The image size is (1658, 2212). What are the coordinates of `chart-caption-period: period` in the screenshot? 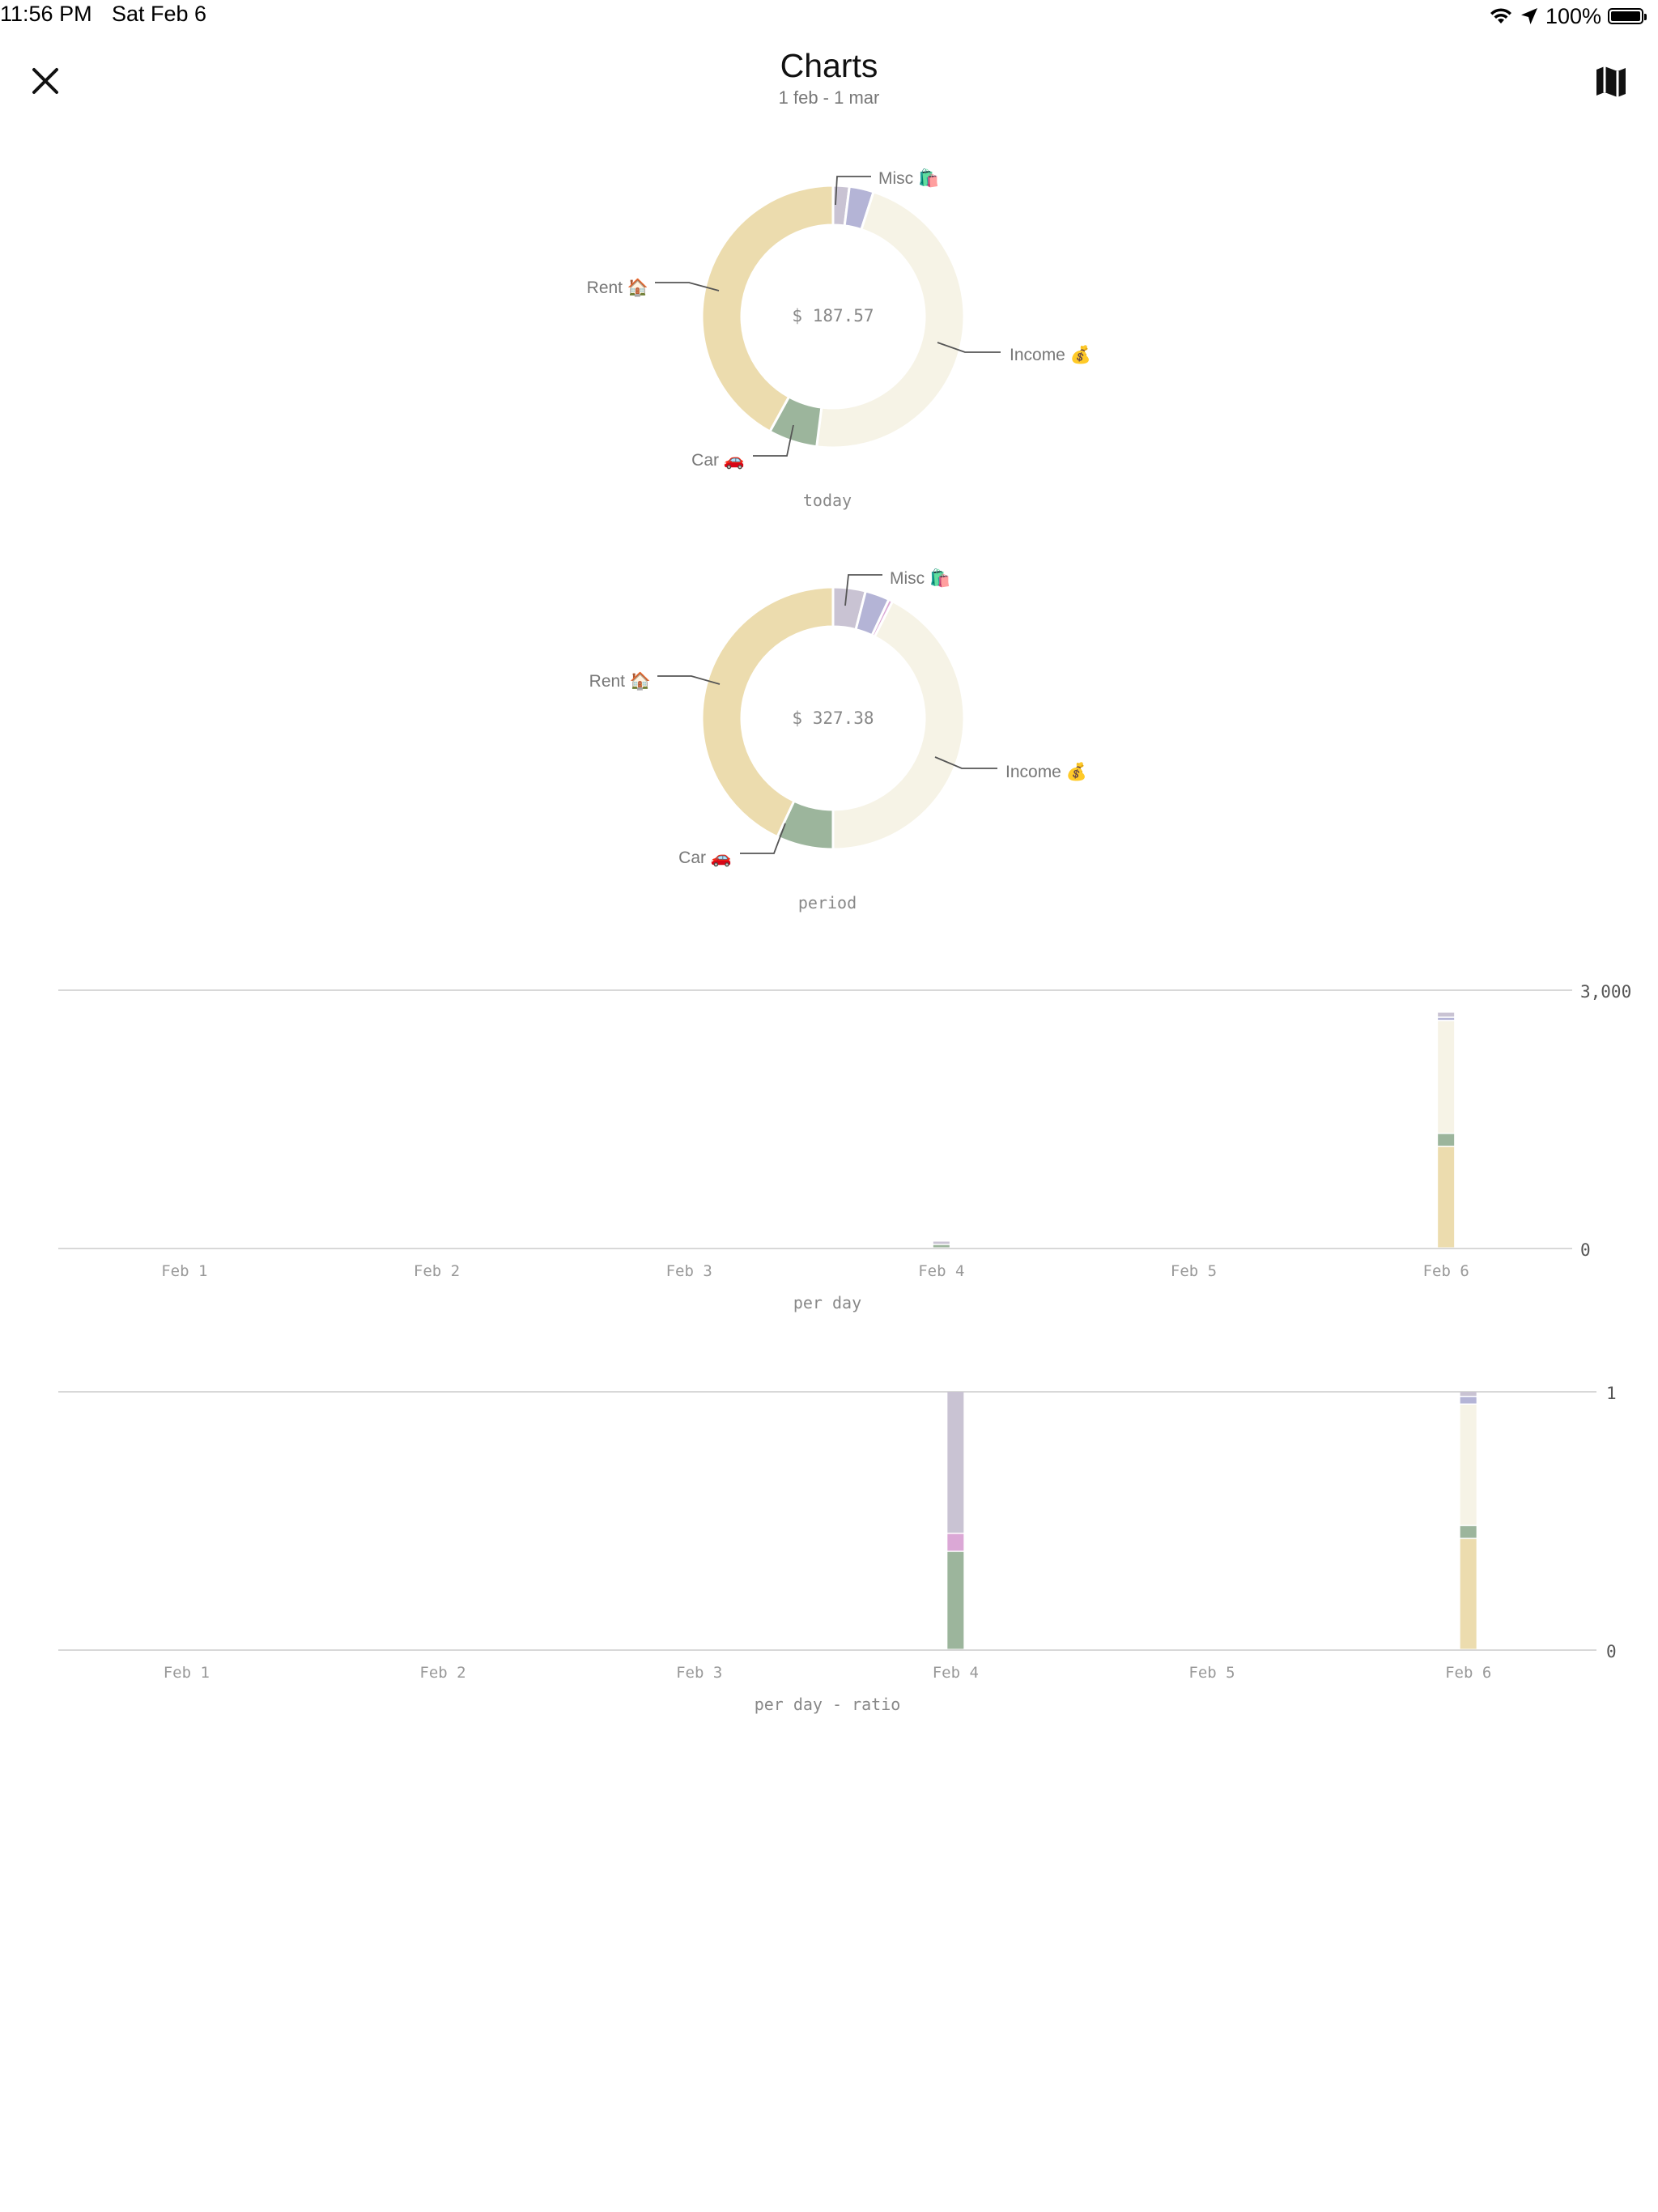 It's located at (827, 902).